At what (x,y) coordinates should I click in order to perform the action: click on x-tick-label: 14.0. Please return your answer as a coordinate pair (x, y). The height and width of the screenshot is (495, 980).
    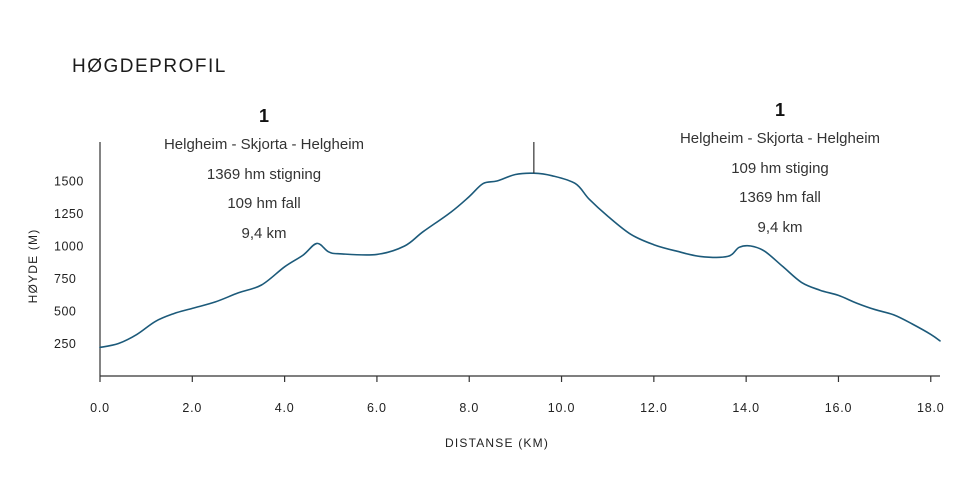
    Looking at the image, I should click on (746, 408).